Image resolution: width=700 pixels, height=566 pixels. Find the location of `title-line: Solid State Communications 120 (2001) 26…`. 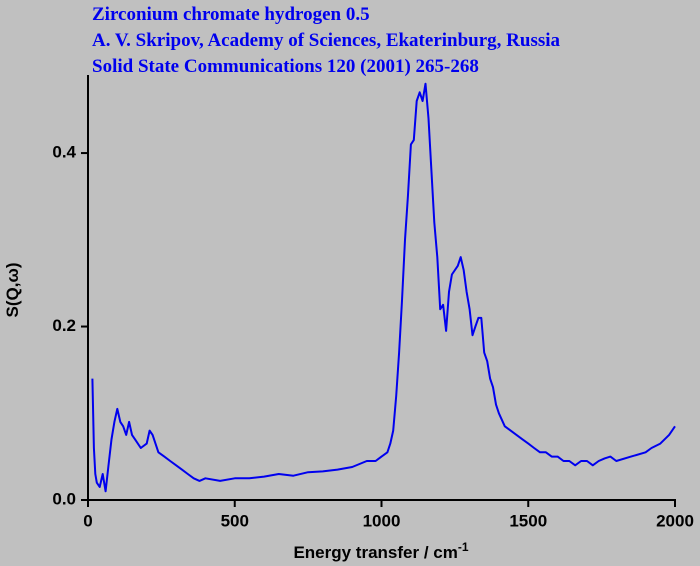

title-line: Solid State Communications 120 (2001) 26… is located at coordinates (285, 66).